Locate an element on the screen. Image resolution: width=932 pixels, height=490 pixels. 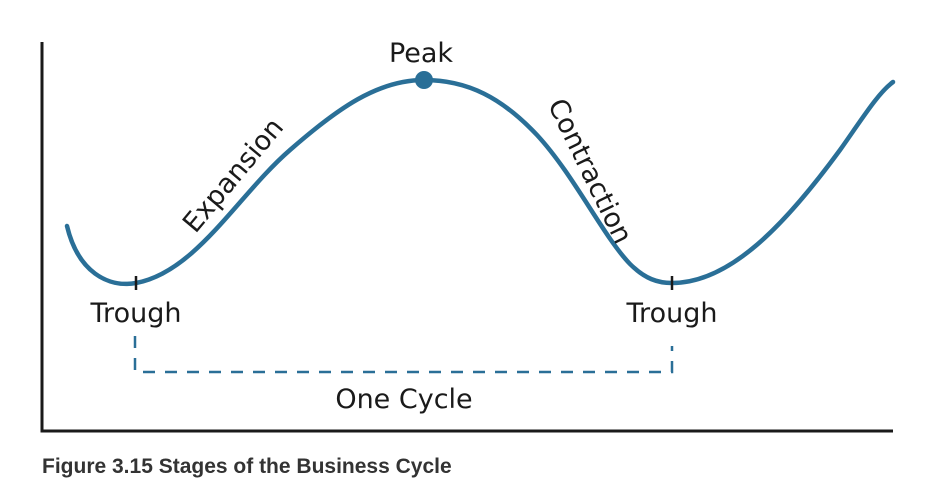
trough-right-label: Trough is located at coordinates (672, 313).